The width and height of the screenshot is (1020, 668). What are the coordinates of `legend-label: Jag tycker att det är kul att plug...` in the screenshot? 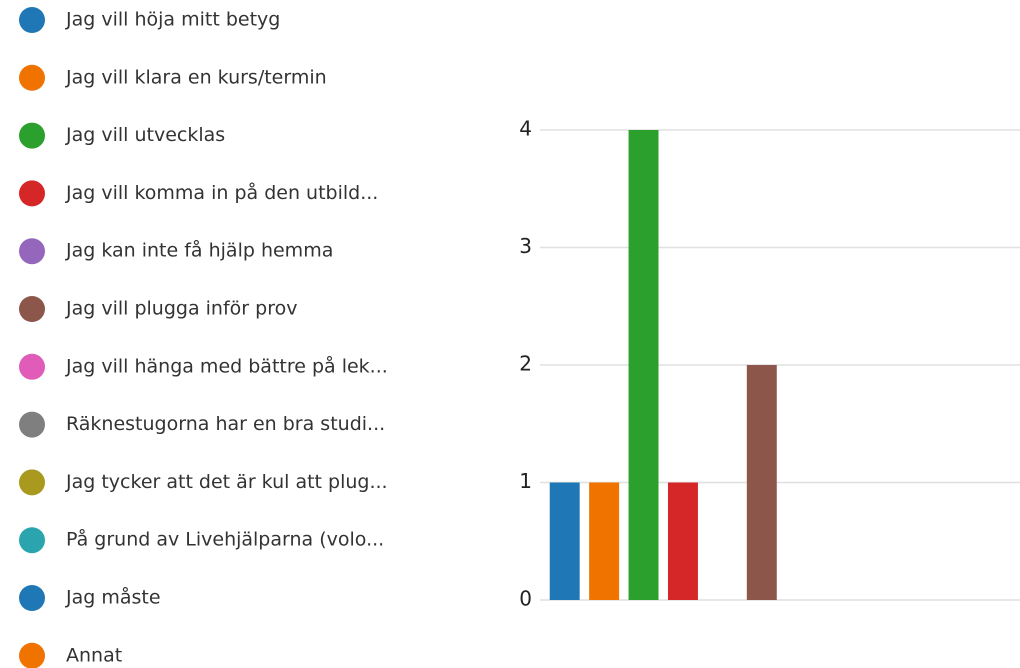 It's located at (226, 482).